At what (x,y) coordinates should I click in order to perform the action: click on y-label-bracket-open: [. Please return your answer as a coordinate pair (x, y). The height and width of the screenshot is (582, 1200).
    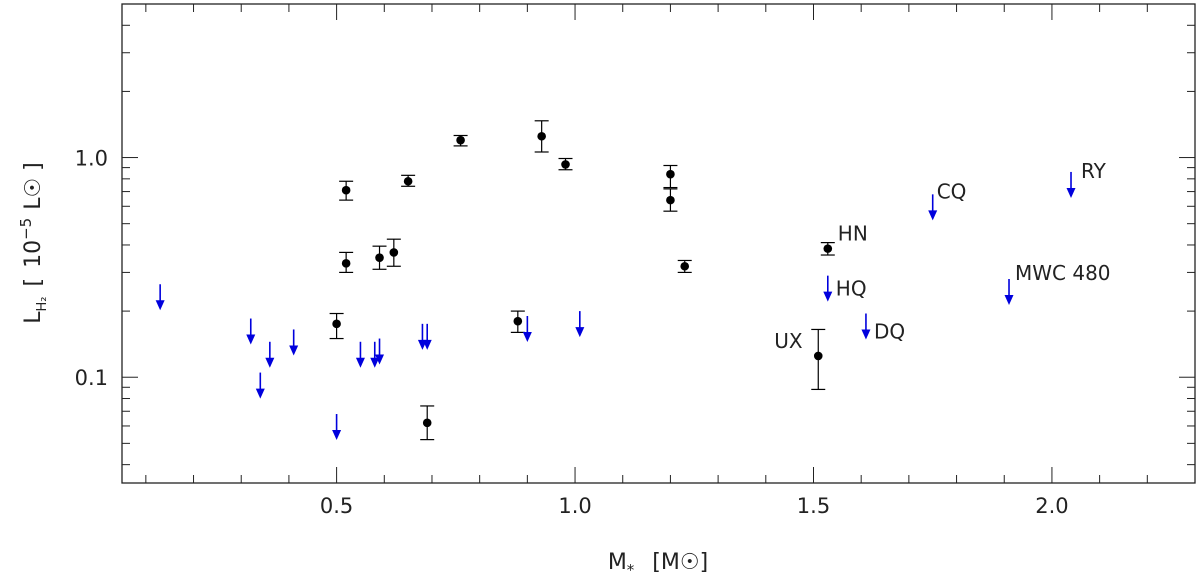
    Looking at the image, I should click on (33, 282).